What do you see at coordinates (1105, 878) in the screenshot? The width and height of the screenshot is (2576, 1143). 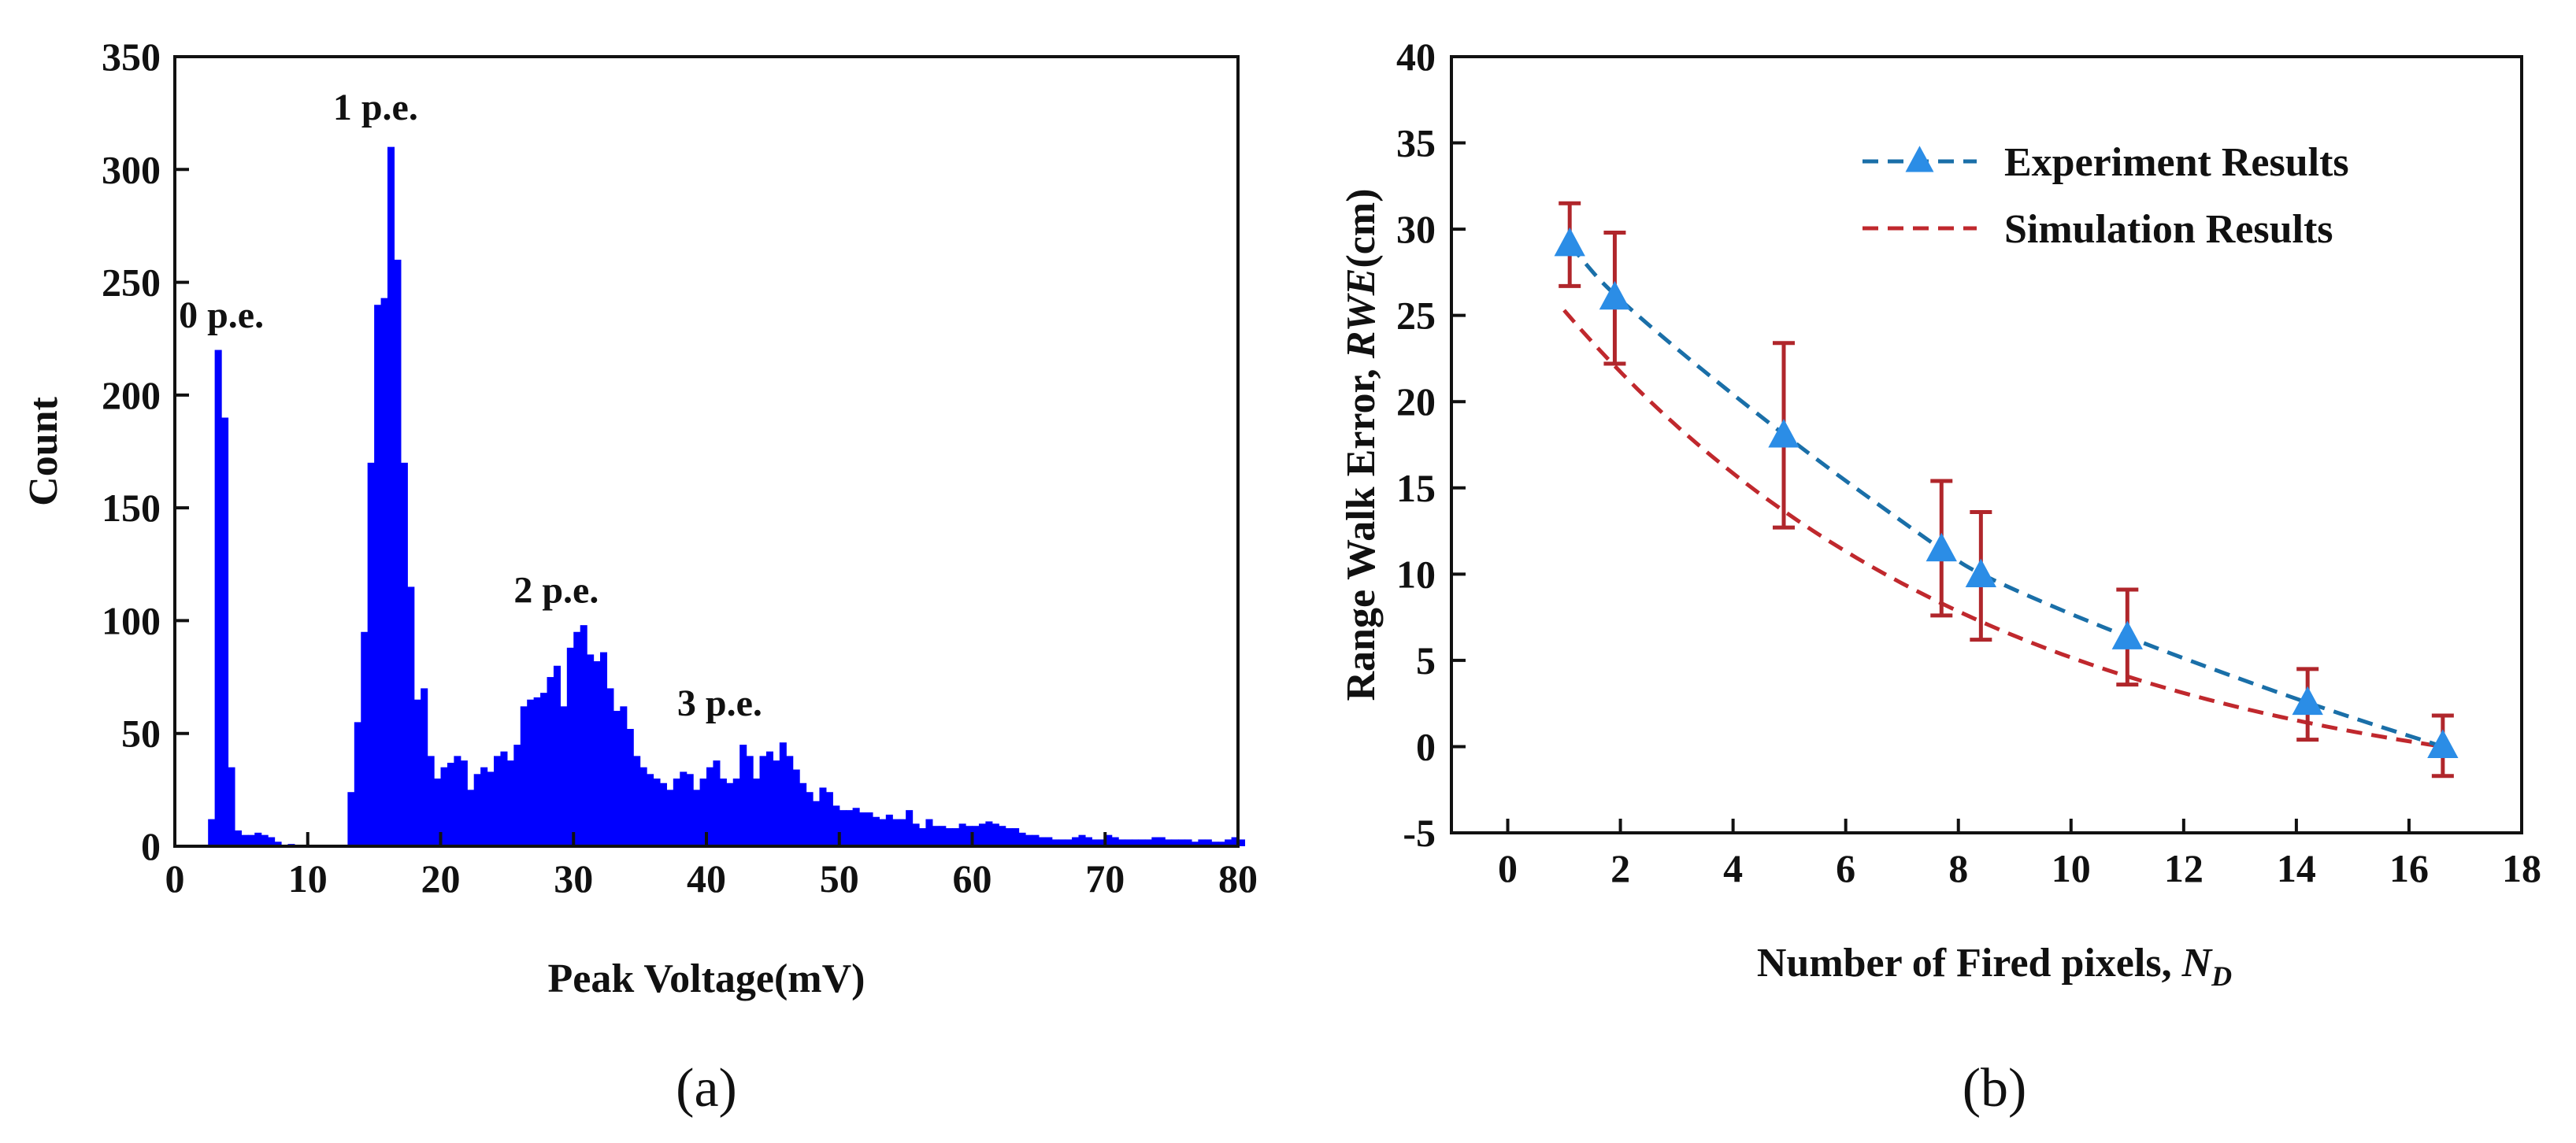 I see `x-tick-label-a: 70` at bounding box center [1105, 878].